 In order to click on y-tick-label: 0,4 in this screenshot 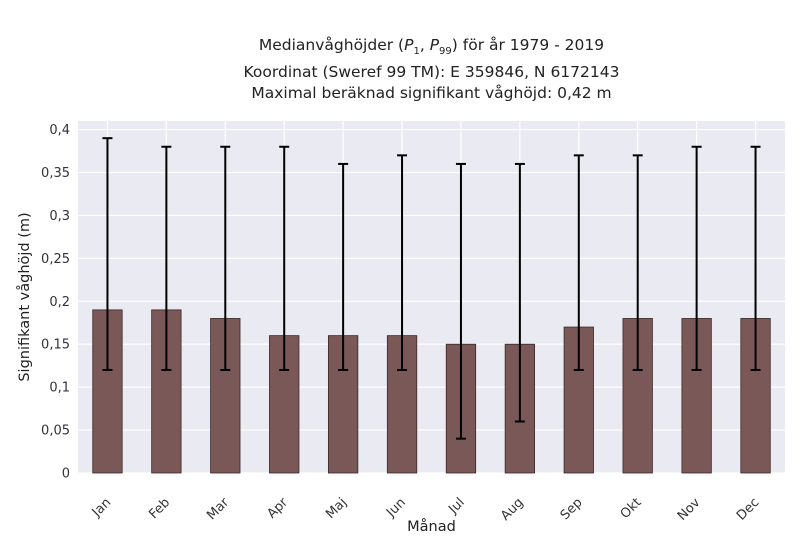, I will do `click(59, 130)`.